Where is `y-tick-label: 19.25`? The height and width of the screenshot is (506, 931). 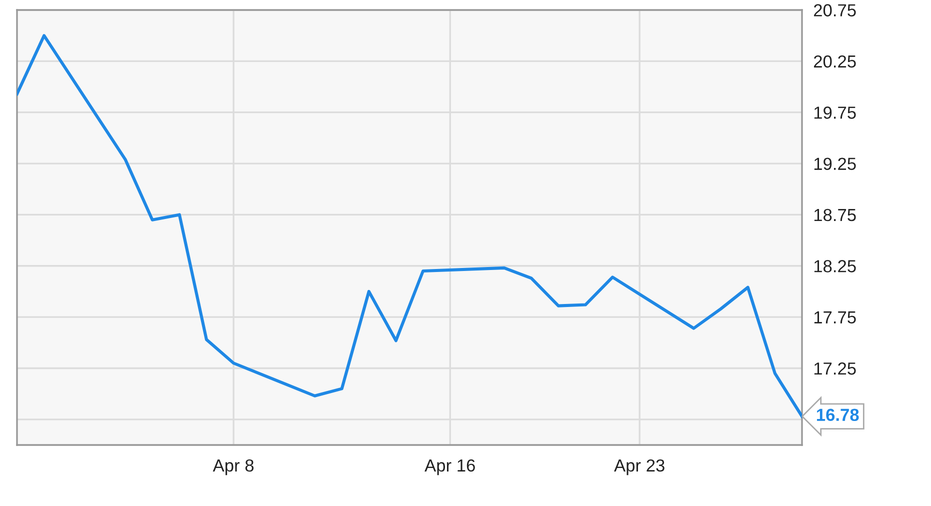
y-tick-label: 19.25 is located at coordinates (835, 164).